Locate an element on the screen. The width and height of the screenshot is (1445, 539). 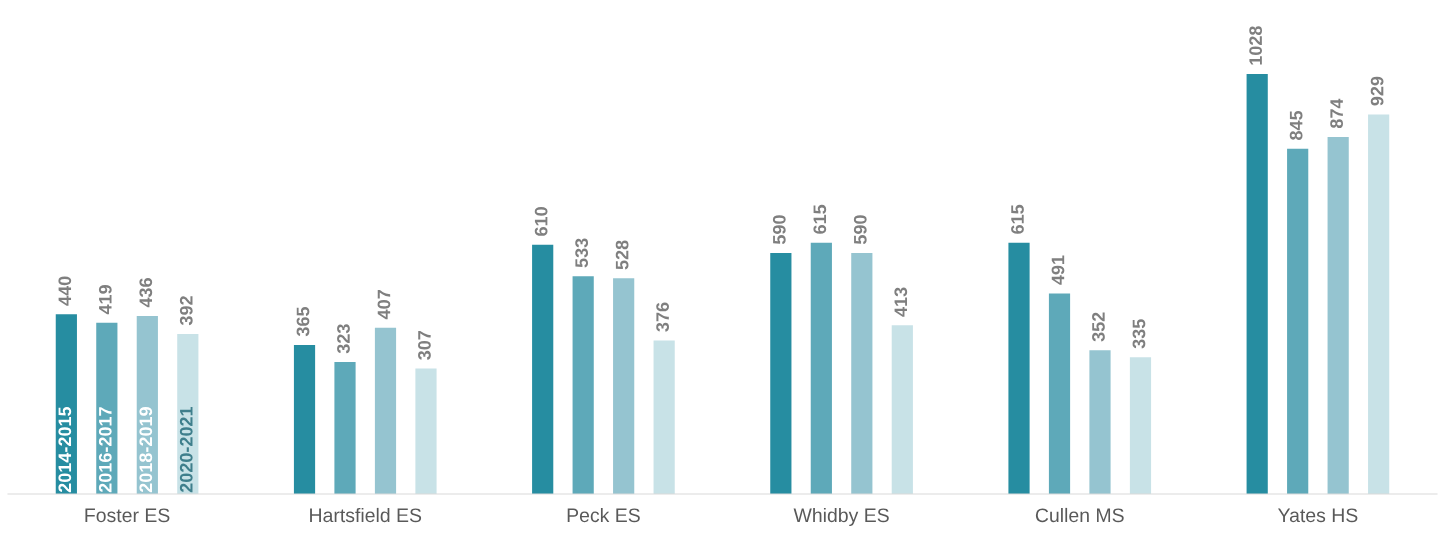
data-label: 610 is located at coordinates (541, 221).